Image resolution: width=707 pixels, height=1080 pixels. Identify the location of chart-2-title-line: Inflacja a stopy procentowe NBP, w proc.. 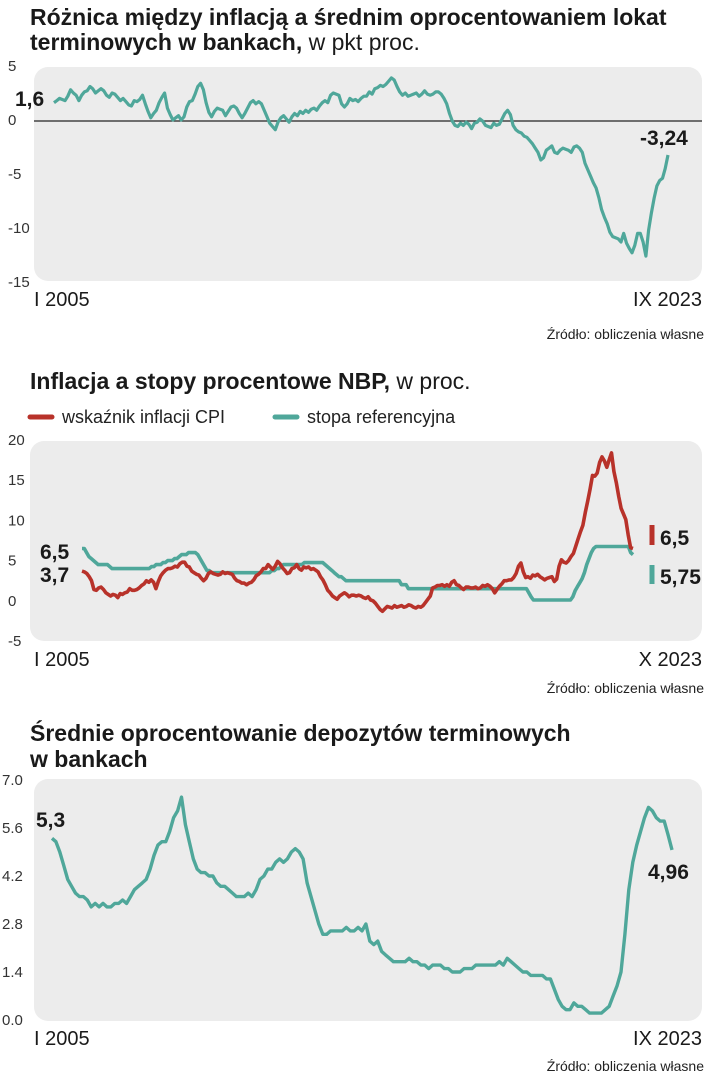
(250, 381).